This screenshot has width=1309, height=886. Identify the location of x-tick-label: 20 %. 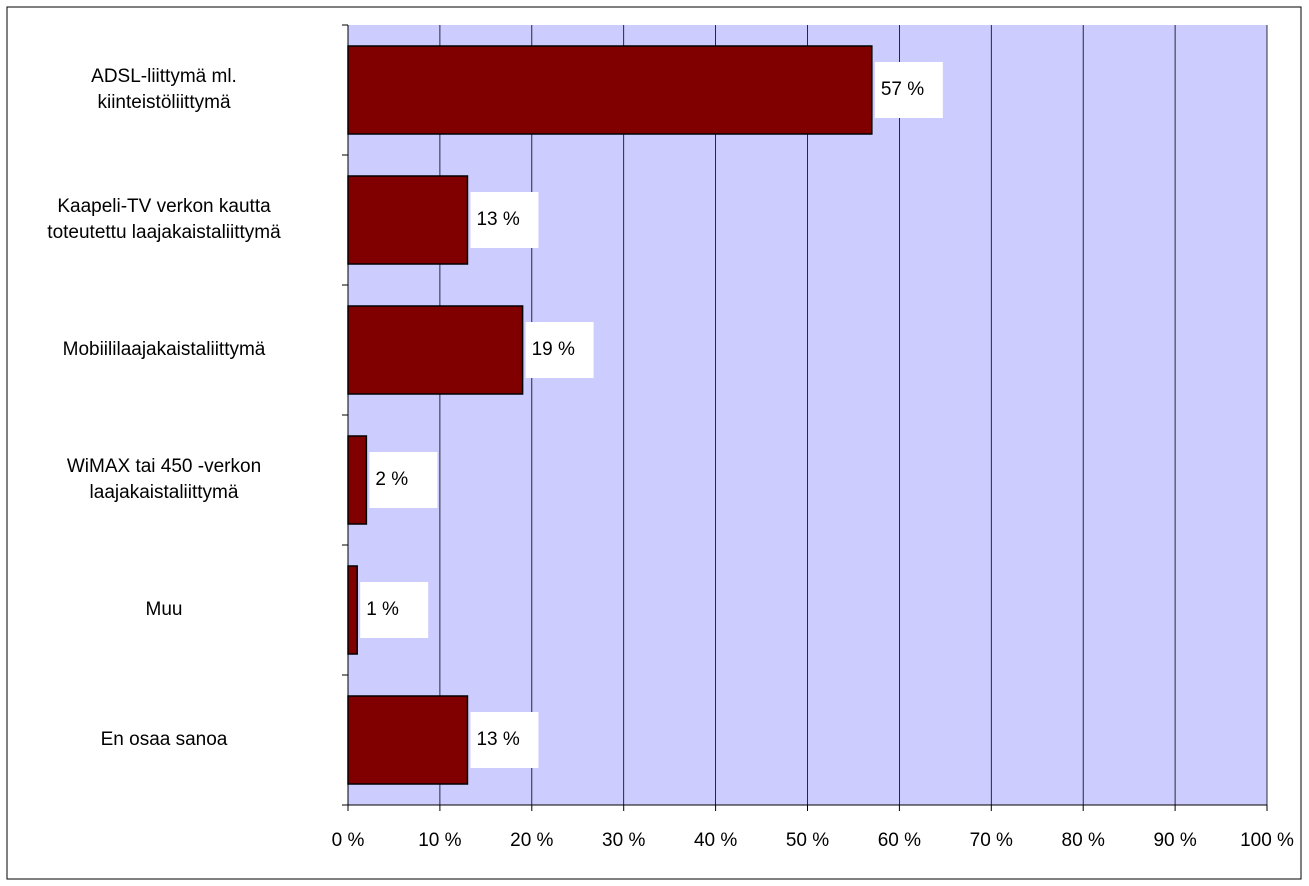
(531, 840).